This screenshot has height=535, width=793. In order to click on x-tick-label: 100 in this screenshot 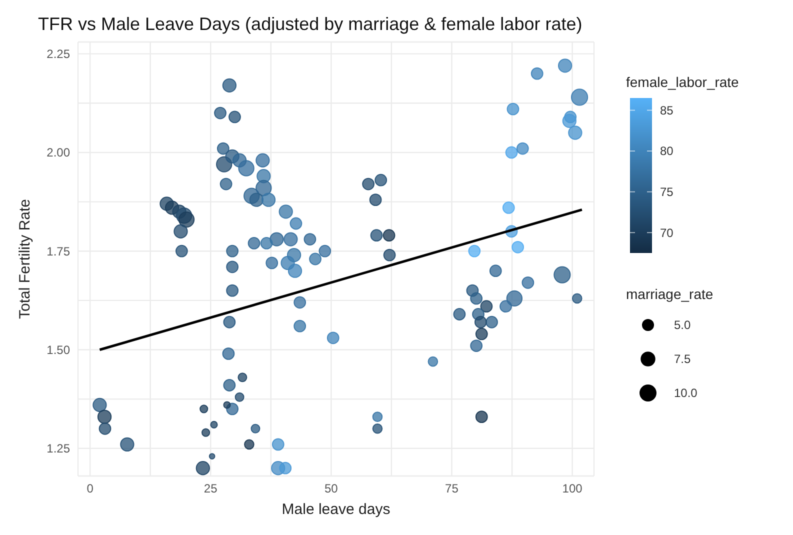, I will do `click(572, 489)`.